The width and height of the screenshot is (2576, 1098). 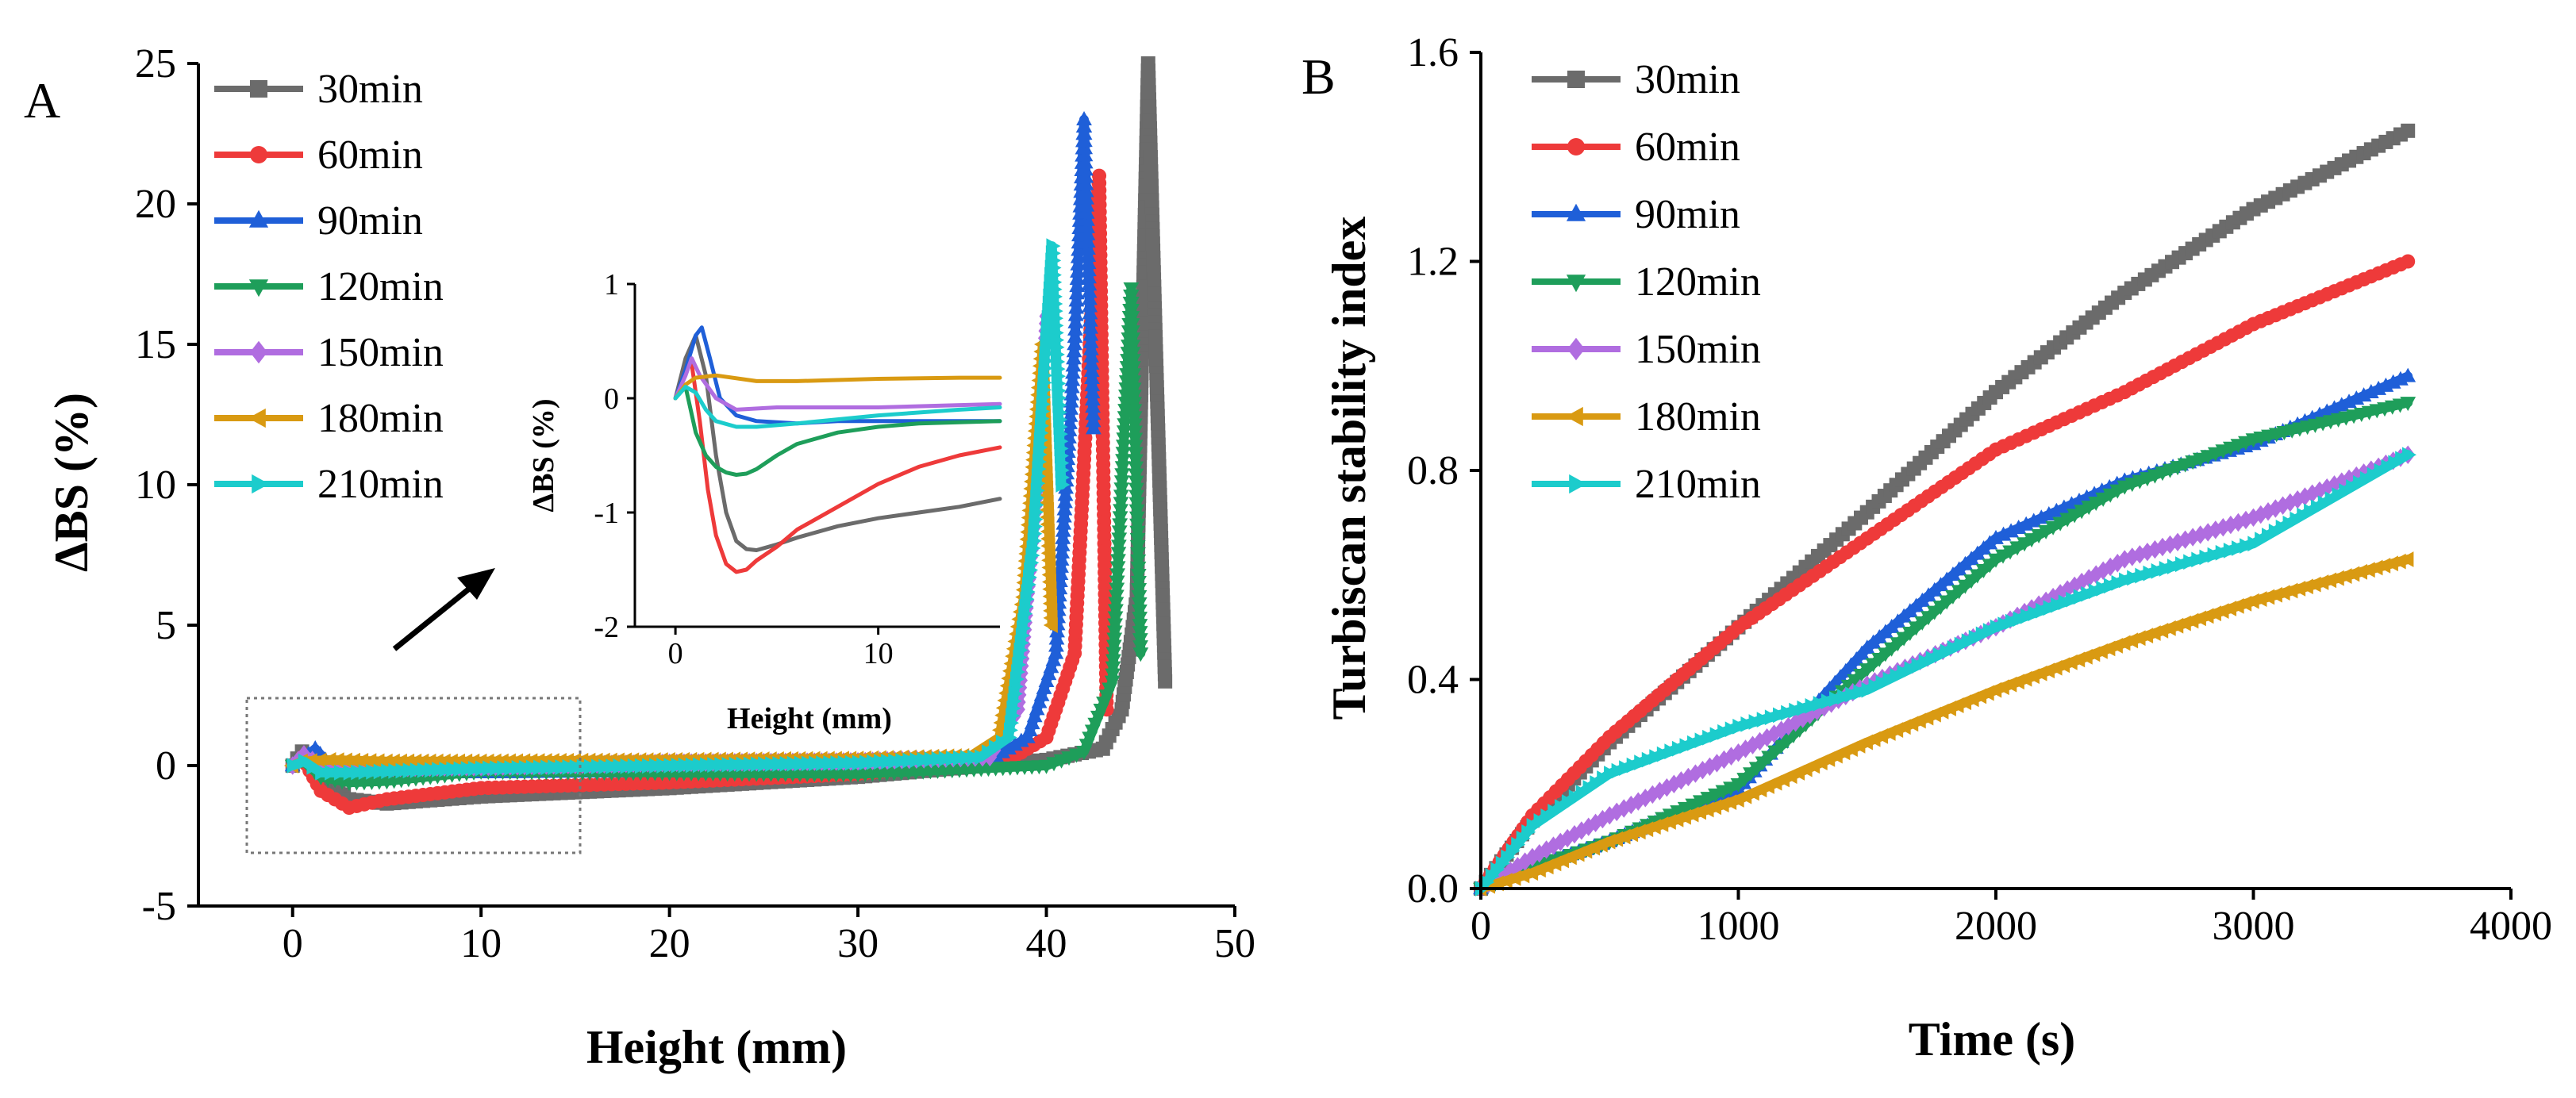 What do you see at coordinates (1687, 214) in the screenshot?
I see `panel-b-legend-label-90min: 90min` at bounding box center [1687, 214].